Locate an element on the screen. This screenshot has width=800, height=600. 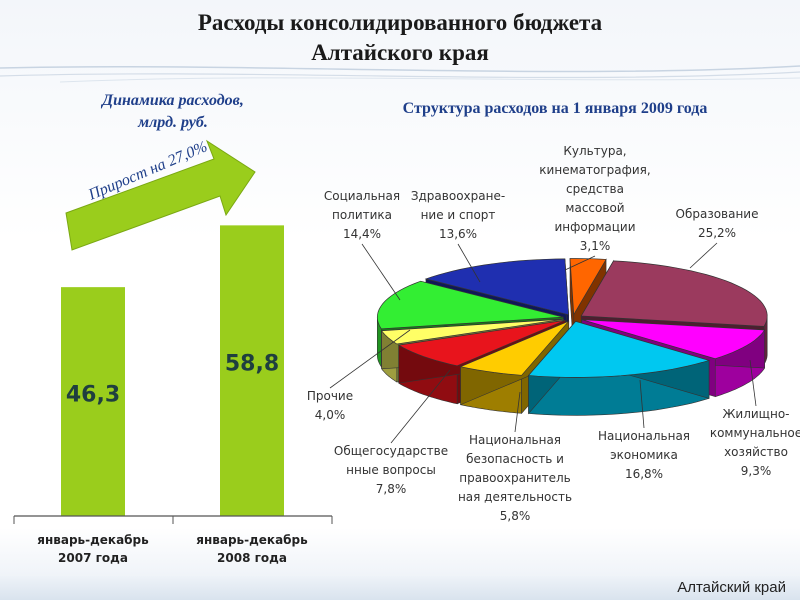
bar-category-label: 2008 года is located at coordinates (252, 558).